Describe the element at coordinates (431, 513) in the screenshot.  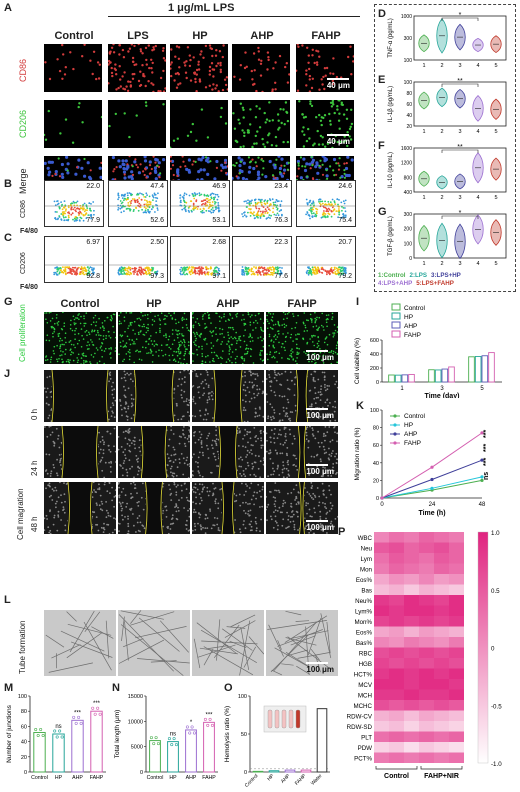
I see `x-axis-label: Time (h)` at that location.